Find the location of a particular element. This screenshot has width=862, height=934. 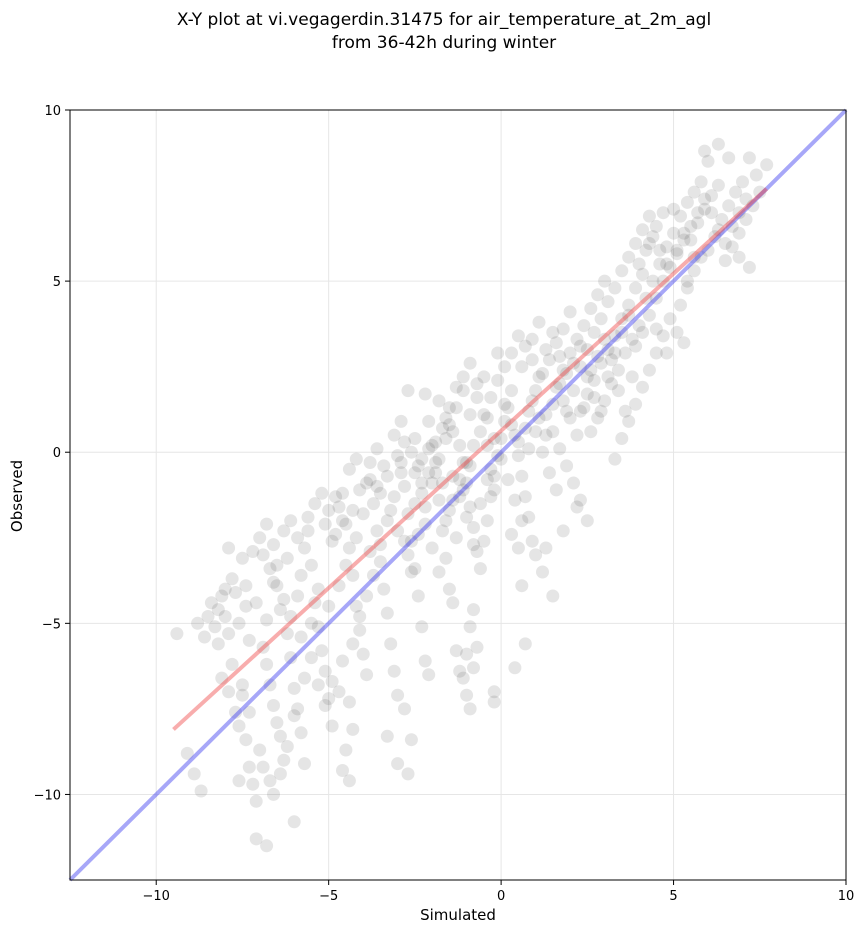

chart-subtitle: from 36-42h during winter is located at coordinates (444, 43).